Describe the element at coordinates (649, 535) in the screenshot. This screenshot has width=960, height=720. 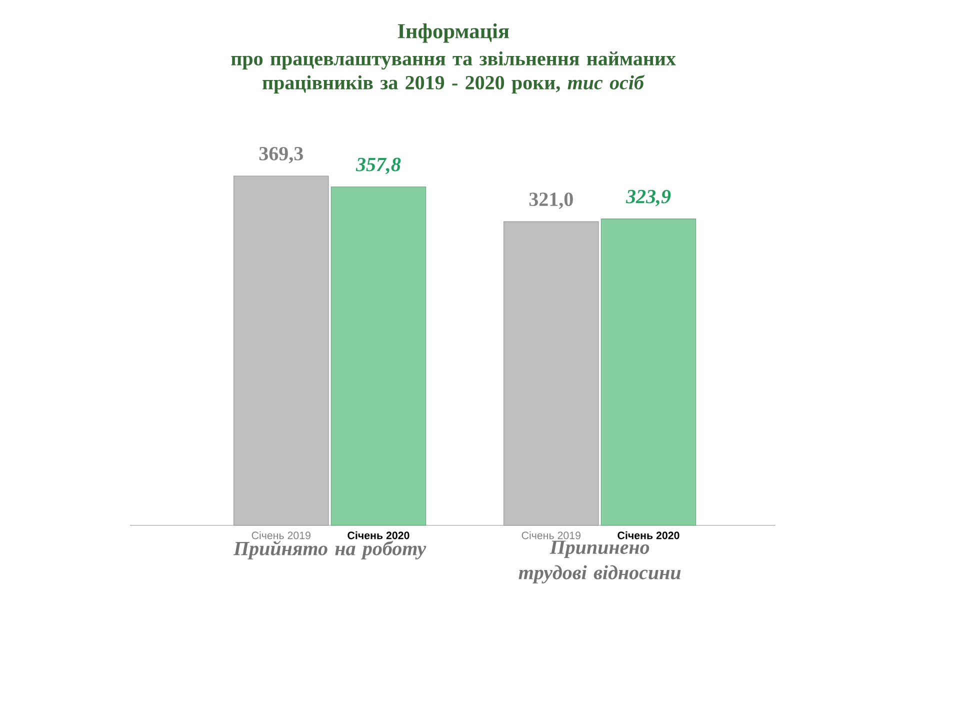
I see `text: Січень 2020` at that location.